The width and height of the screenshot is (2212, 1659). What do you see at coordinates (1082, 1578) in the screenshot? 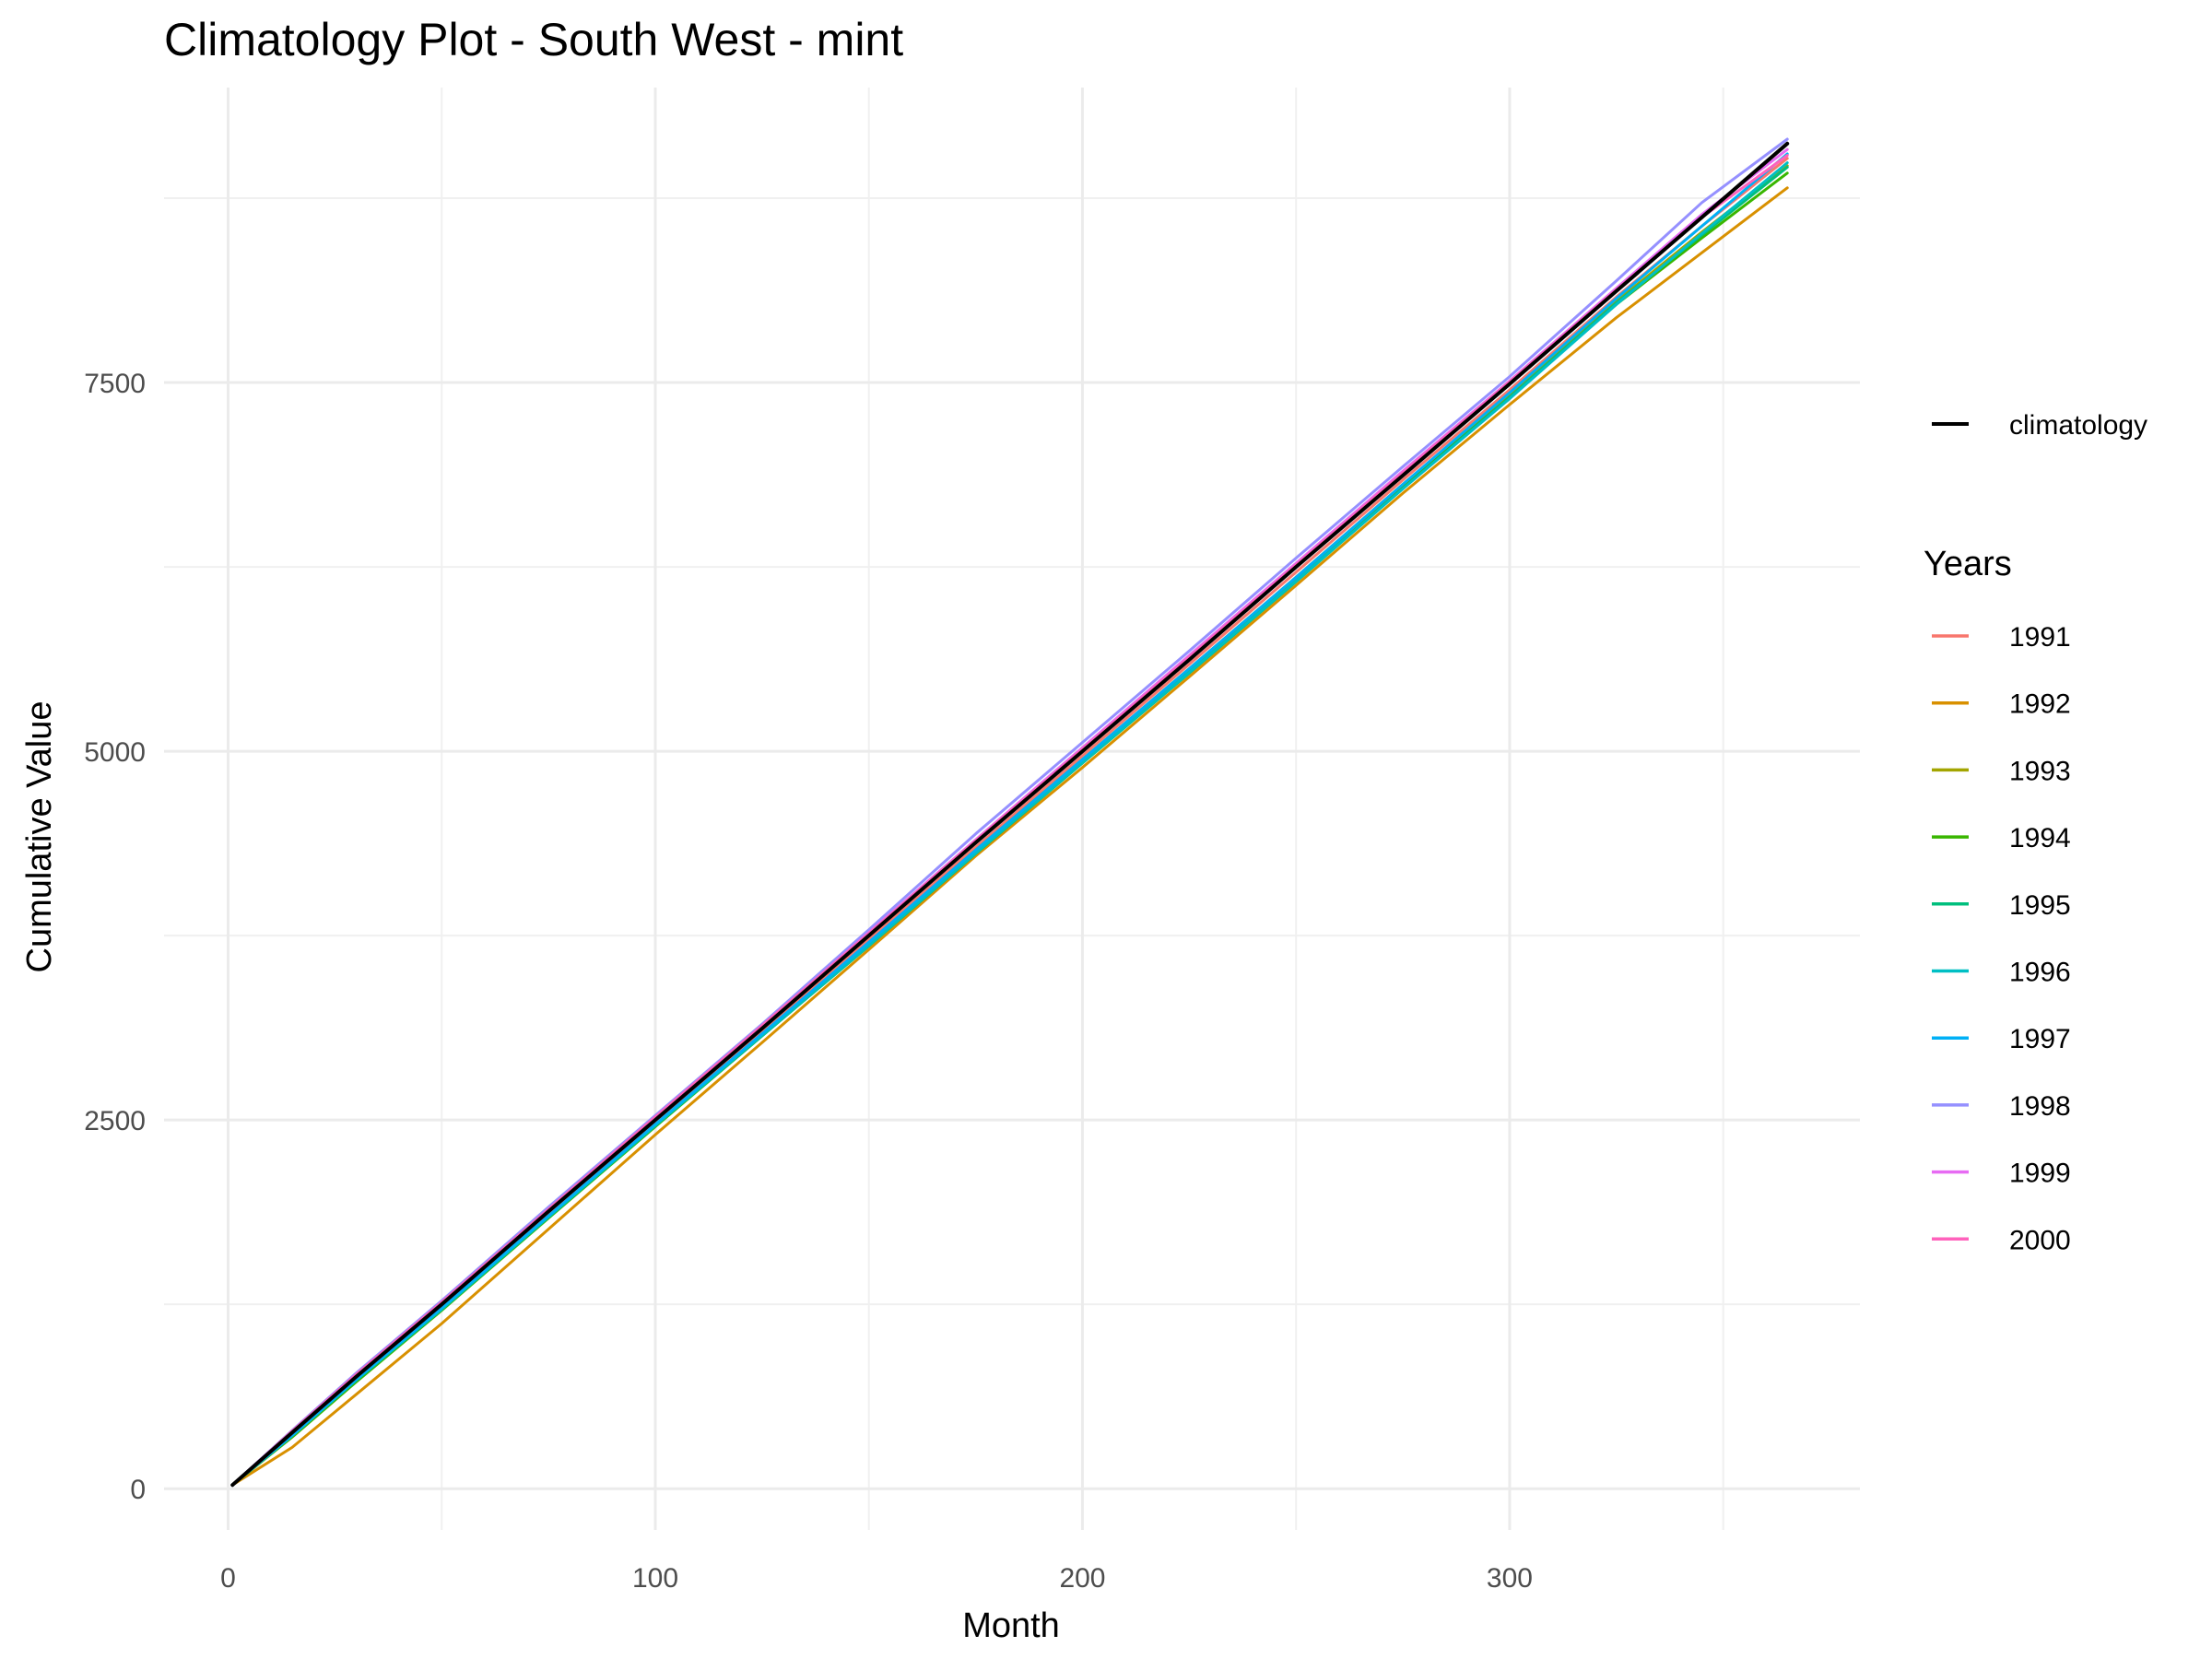
I see `x-tick-label: 200` at bounding box center [1082, 1578].